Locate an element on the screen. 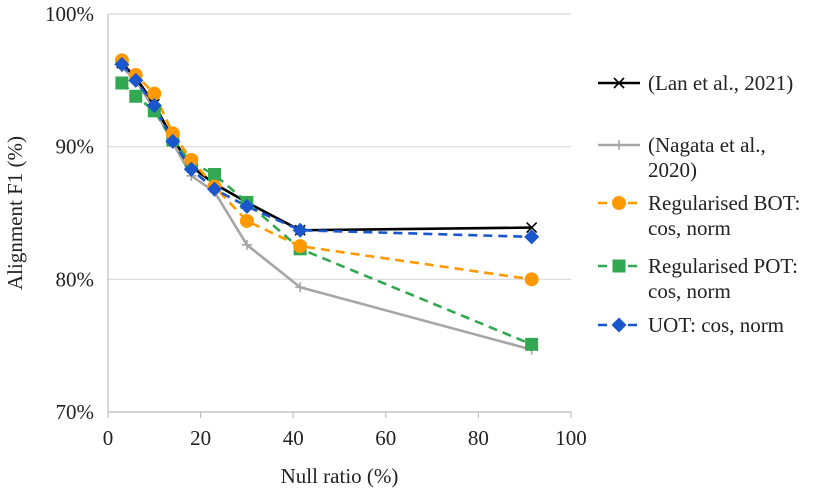  legend-item-2: Regularised BOT:cos, norm is located at coordinates (699, 215).